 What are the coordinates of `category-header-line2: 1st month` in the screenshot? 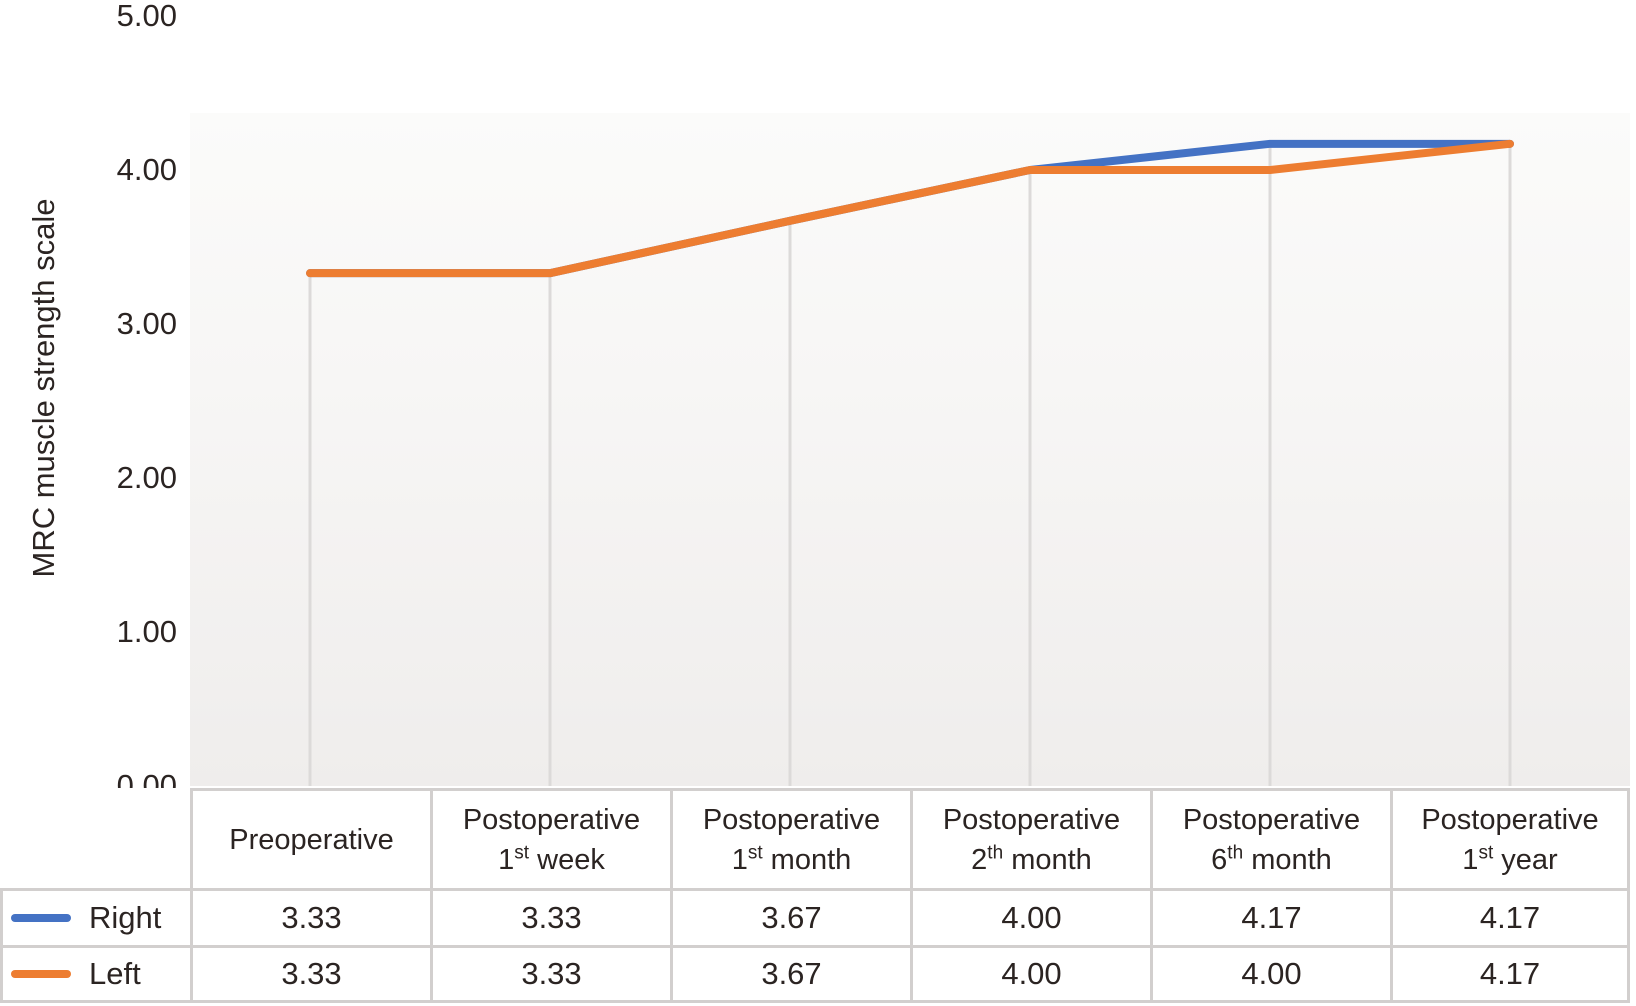 It's located at (791, 858).